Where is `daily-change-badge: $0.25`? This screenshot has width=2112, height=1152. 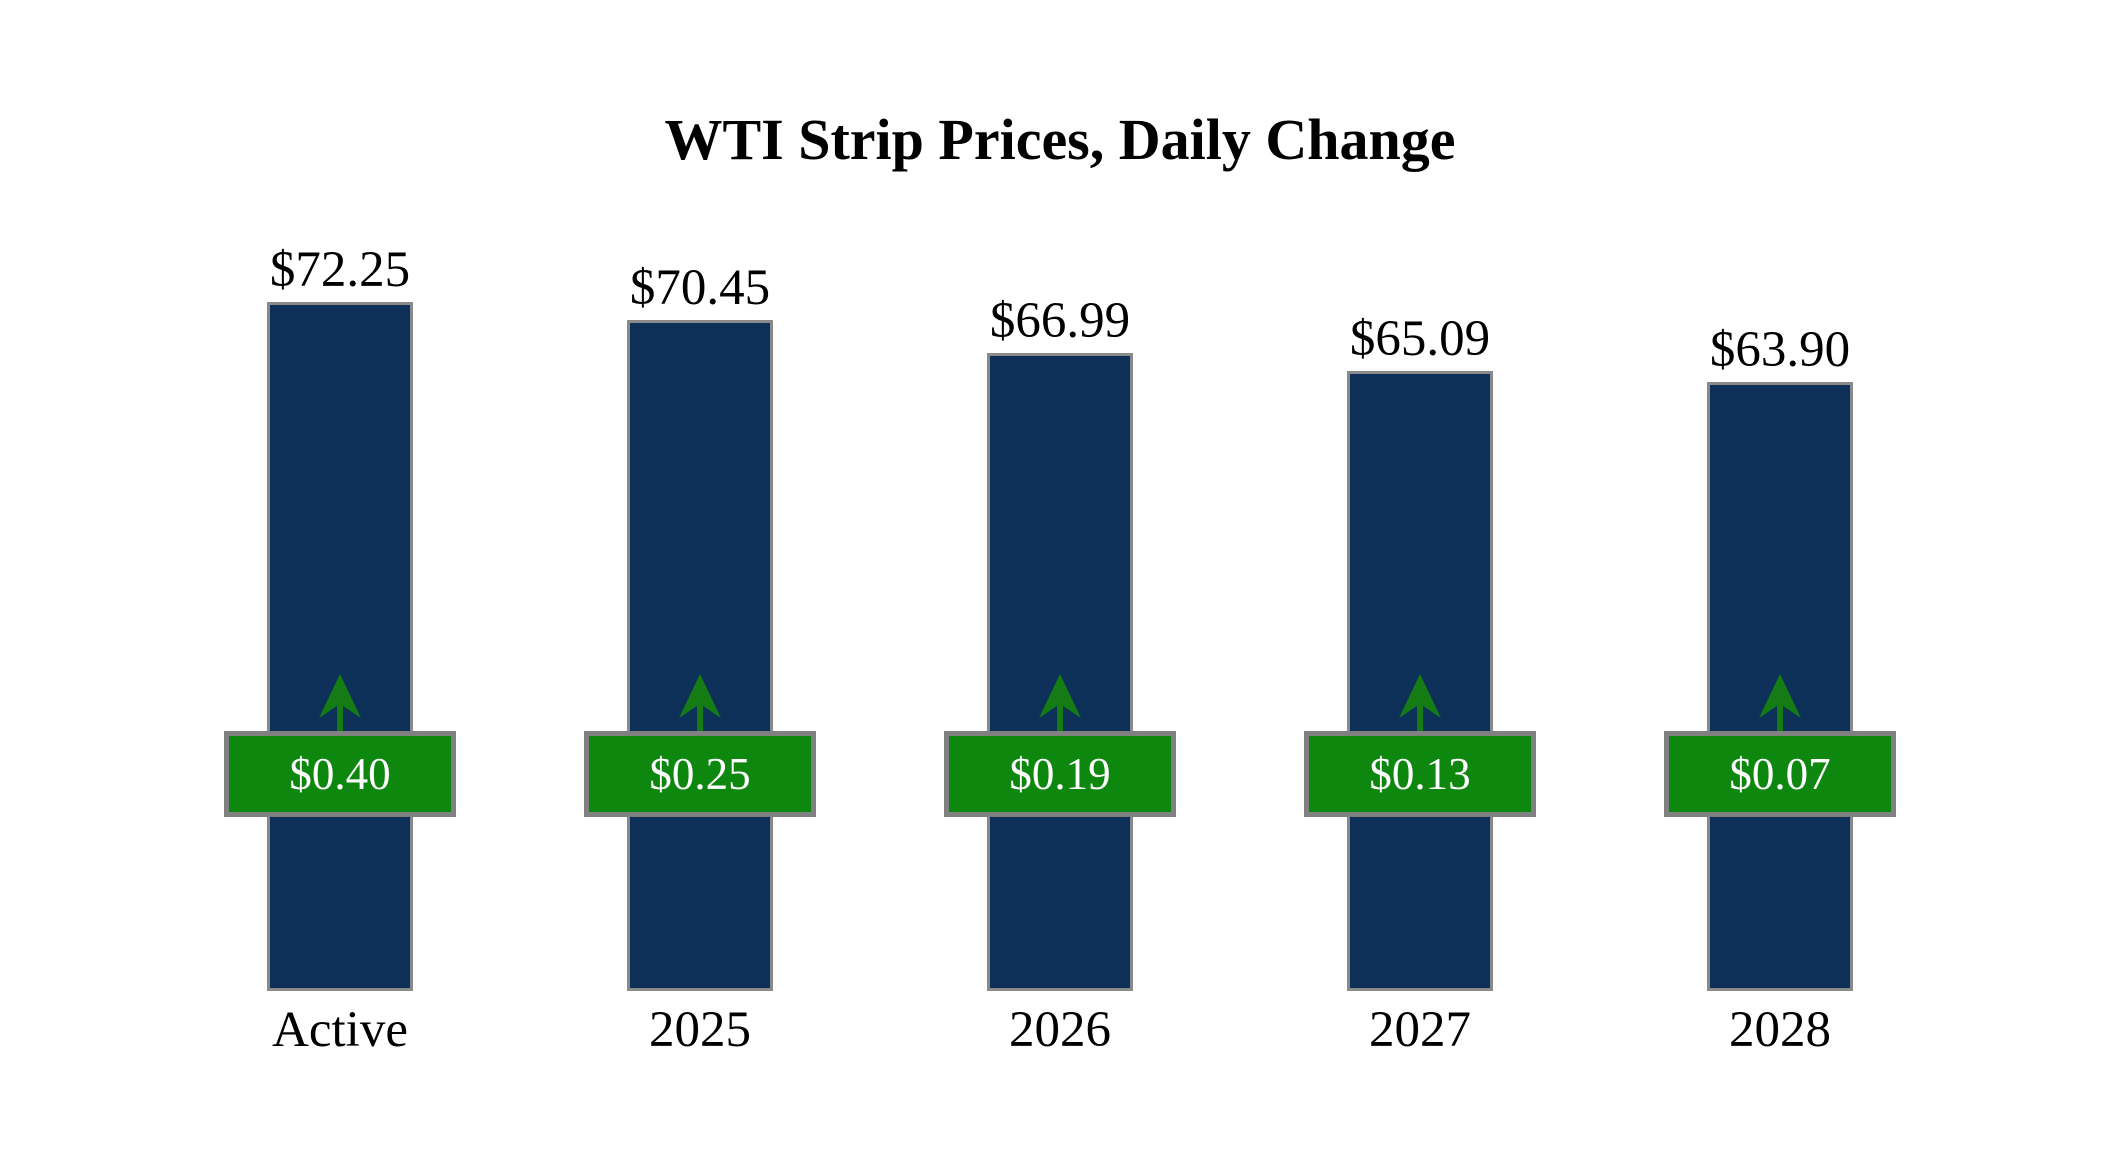 daily-change-badge: $0.25 is located at coordinates (700, 774).